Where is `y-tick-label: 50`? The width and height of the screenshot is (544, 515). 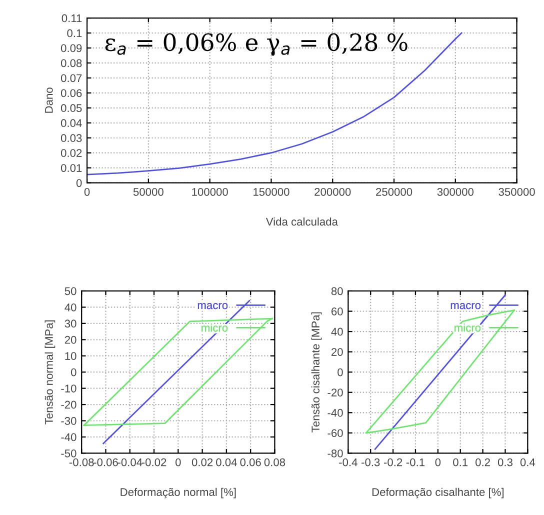
y-tick-label: 50 is located at coordinates (70, 291).